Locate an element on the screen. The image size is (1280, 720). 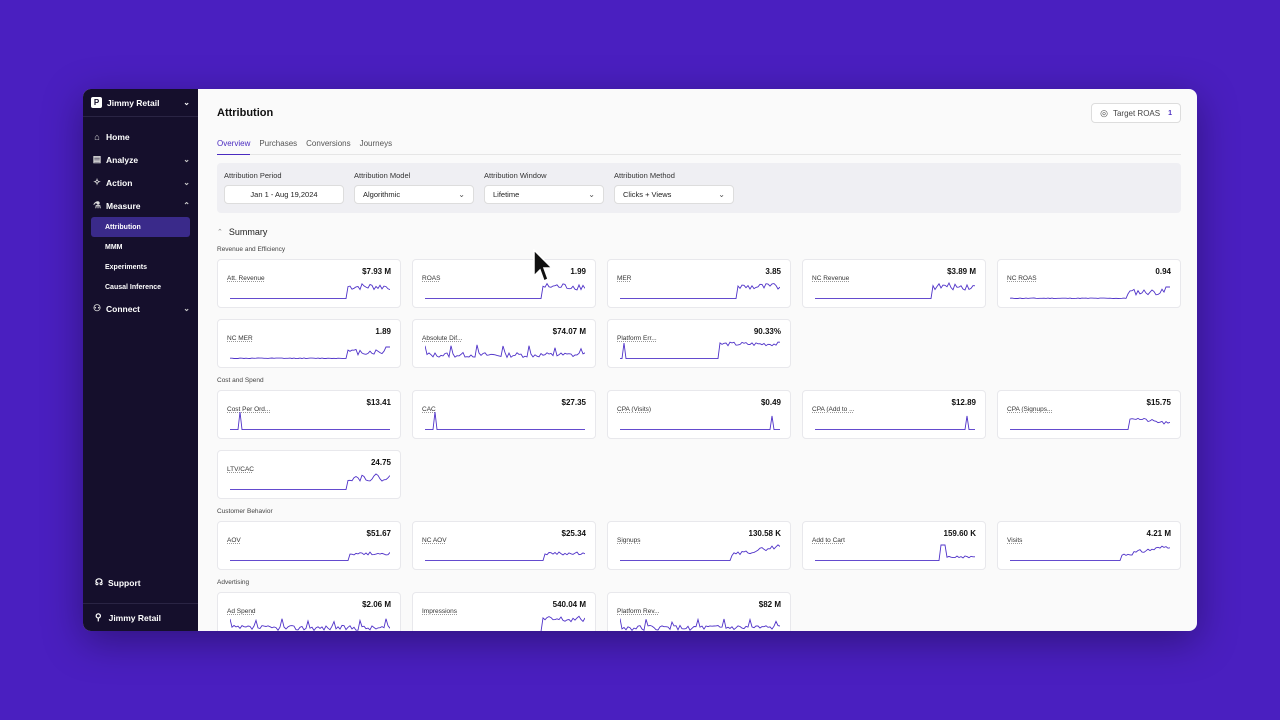
sidebar-item-action: ✧ Action ⌄ is located at coordinates (140, 182).